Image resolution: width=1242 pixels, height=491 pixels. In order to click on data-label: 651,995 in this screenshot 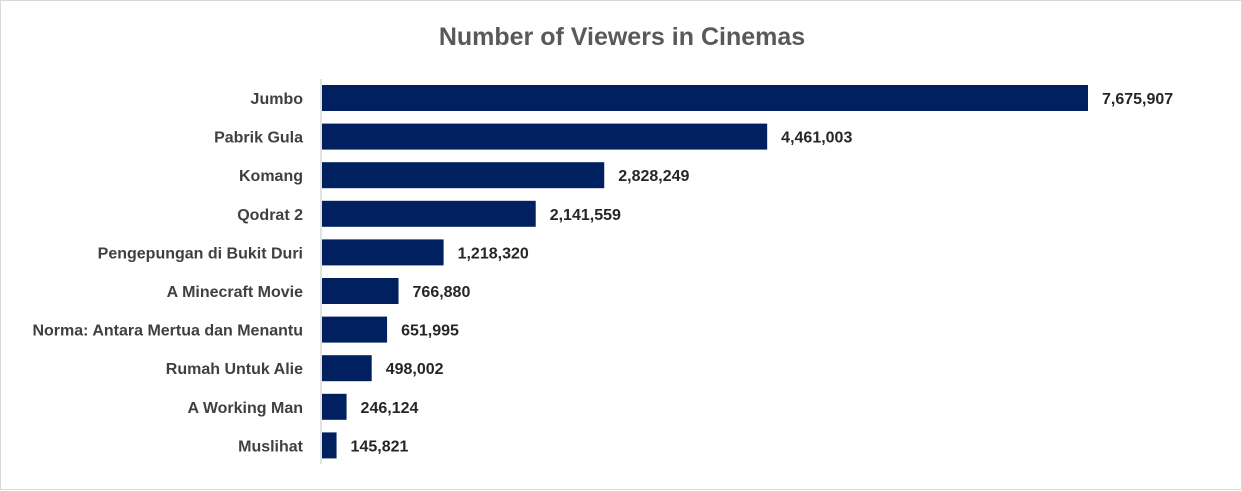, I will do `click(430, 331)`.